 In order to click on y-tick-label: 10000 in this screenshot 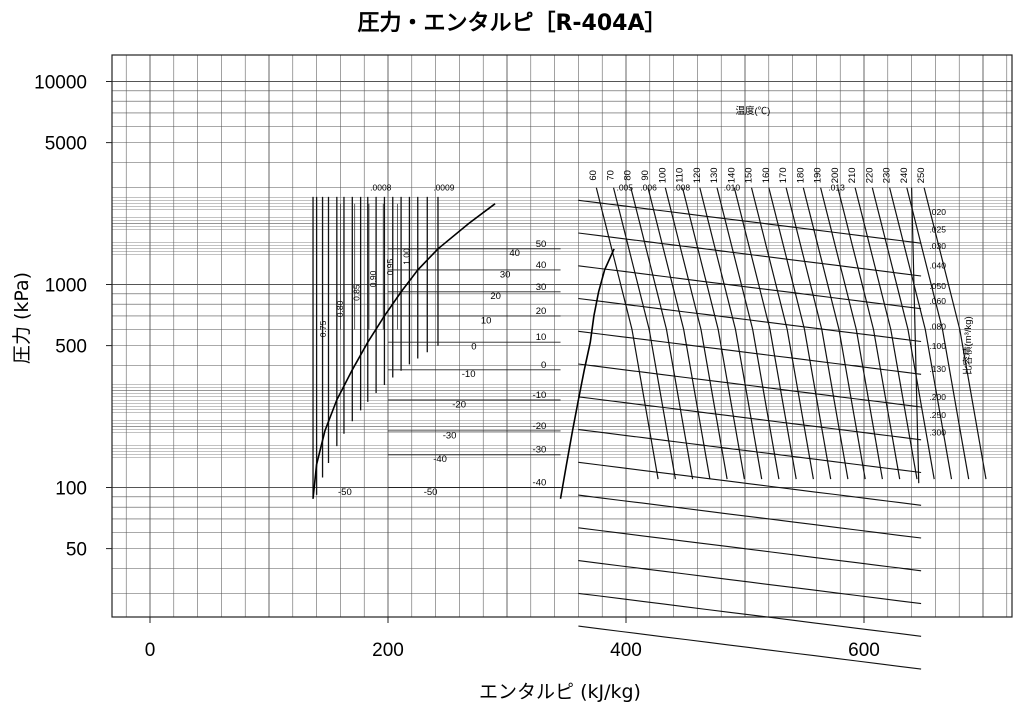, I will do `click(60, 83)`.